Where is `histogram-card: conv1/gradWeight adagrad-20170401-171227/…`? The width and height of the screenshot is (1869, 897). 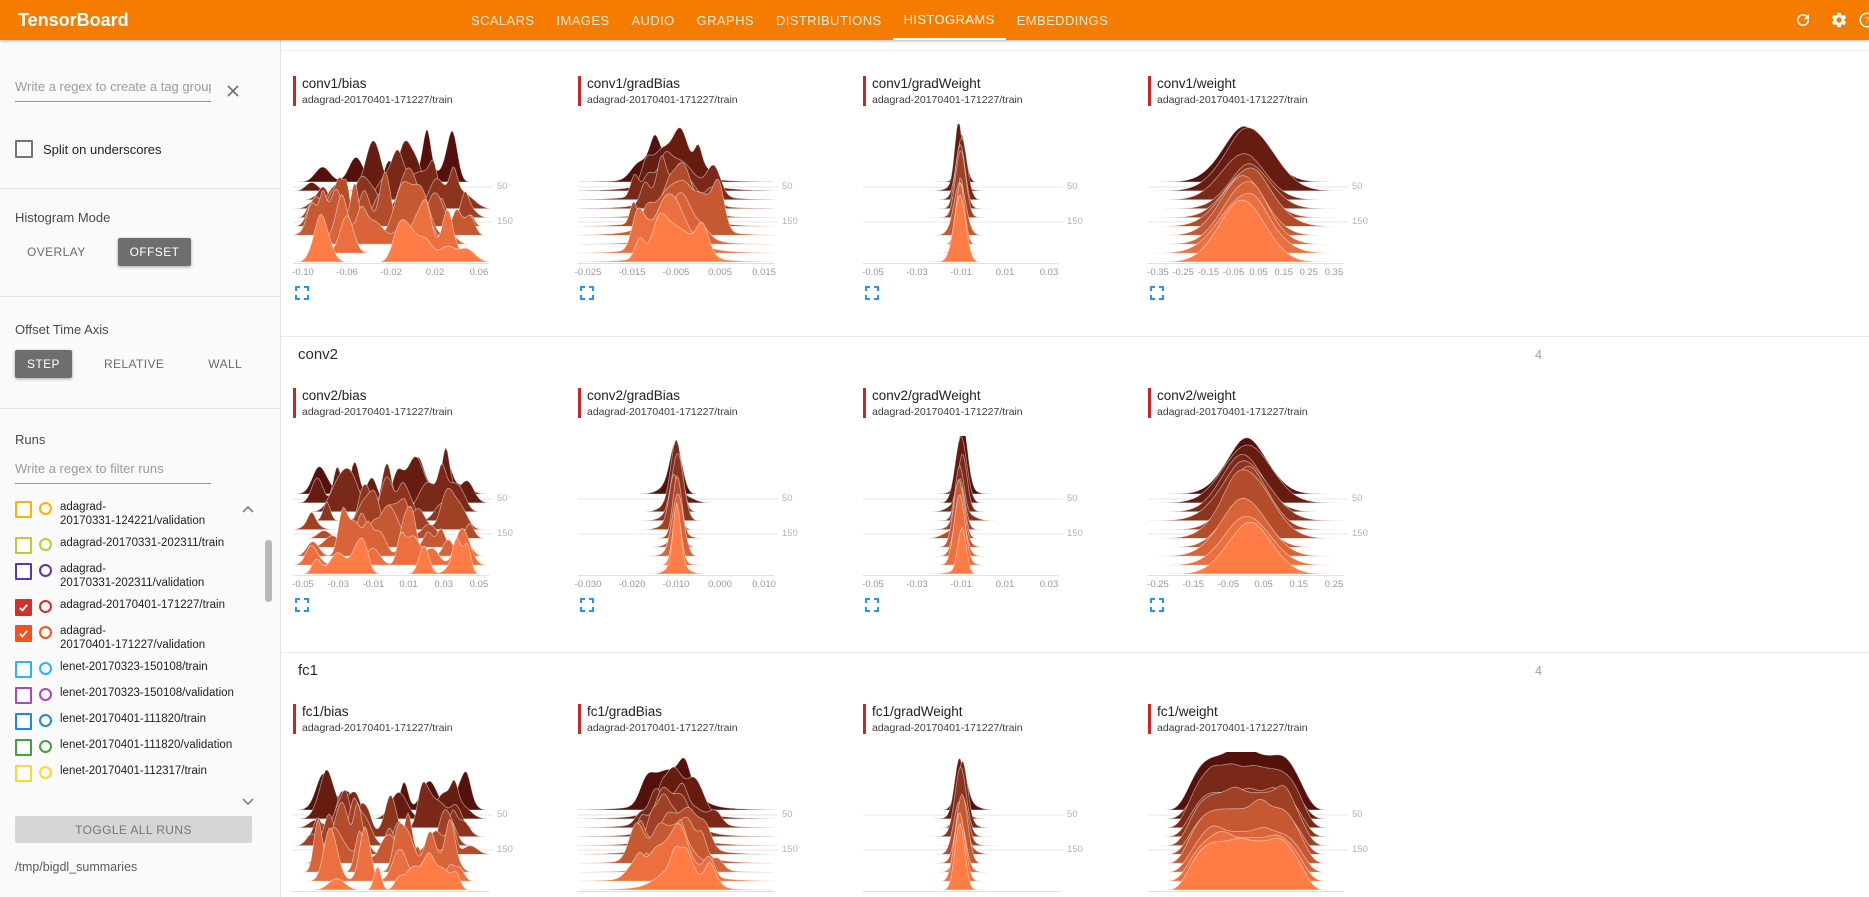 histogram-card: conv1/gradWeight adagrad-20170401-171227/… is located at coordinates (999, 188).